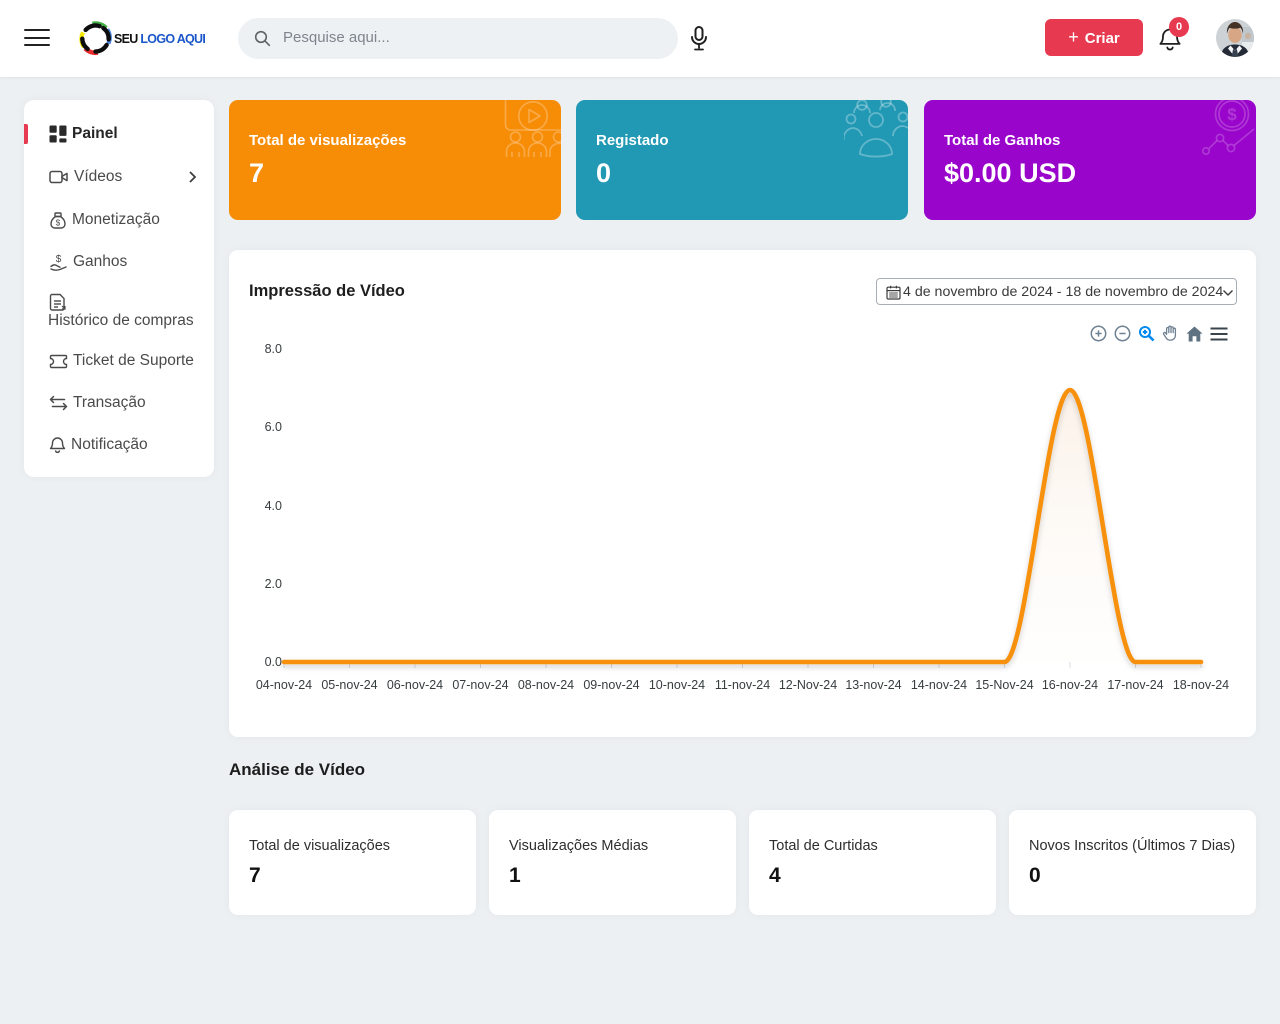 Image resolution: width=1280 pixels, height=1024 pixels. Describe the element at coordinates (273, 662) in the screenshot. I see `svg-text: 0.0` at that location.